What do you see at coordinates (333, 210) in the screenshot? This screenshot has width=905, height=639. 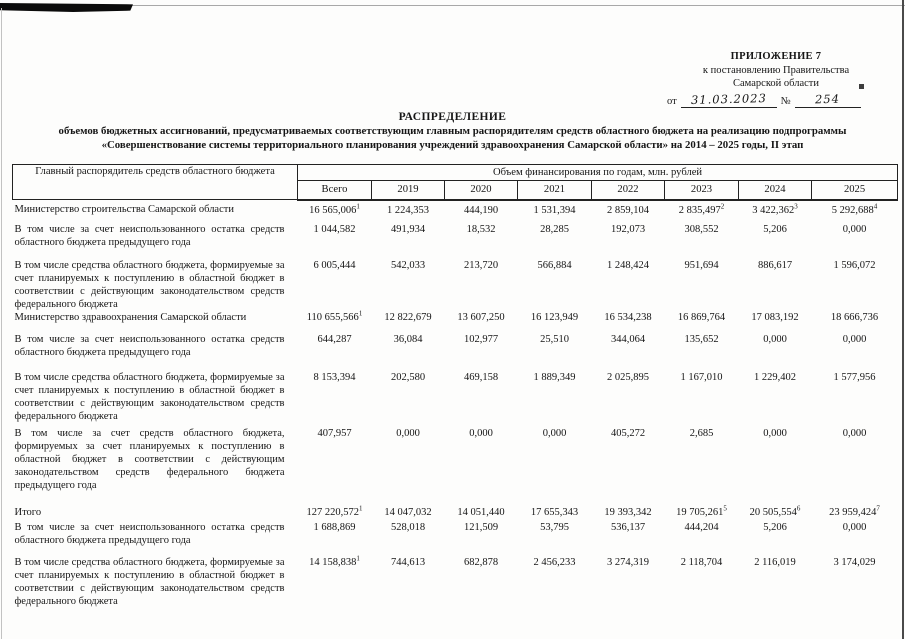 I see `value-number: 16 565,006` at bounding box center [333, 210].